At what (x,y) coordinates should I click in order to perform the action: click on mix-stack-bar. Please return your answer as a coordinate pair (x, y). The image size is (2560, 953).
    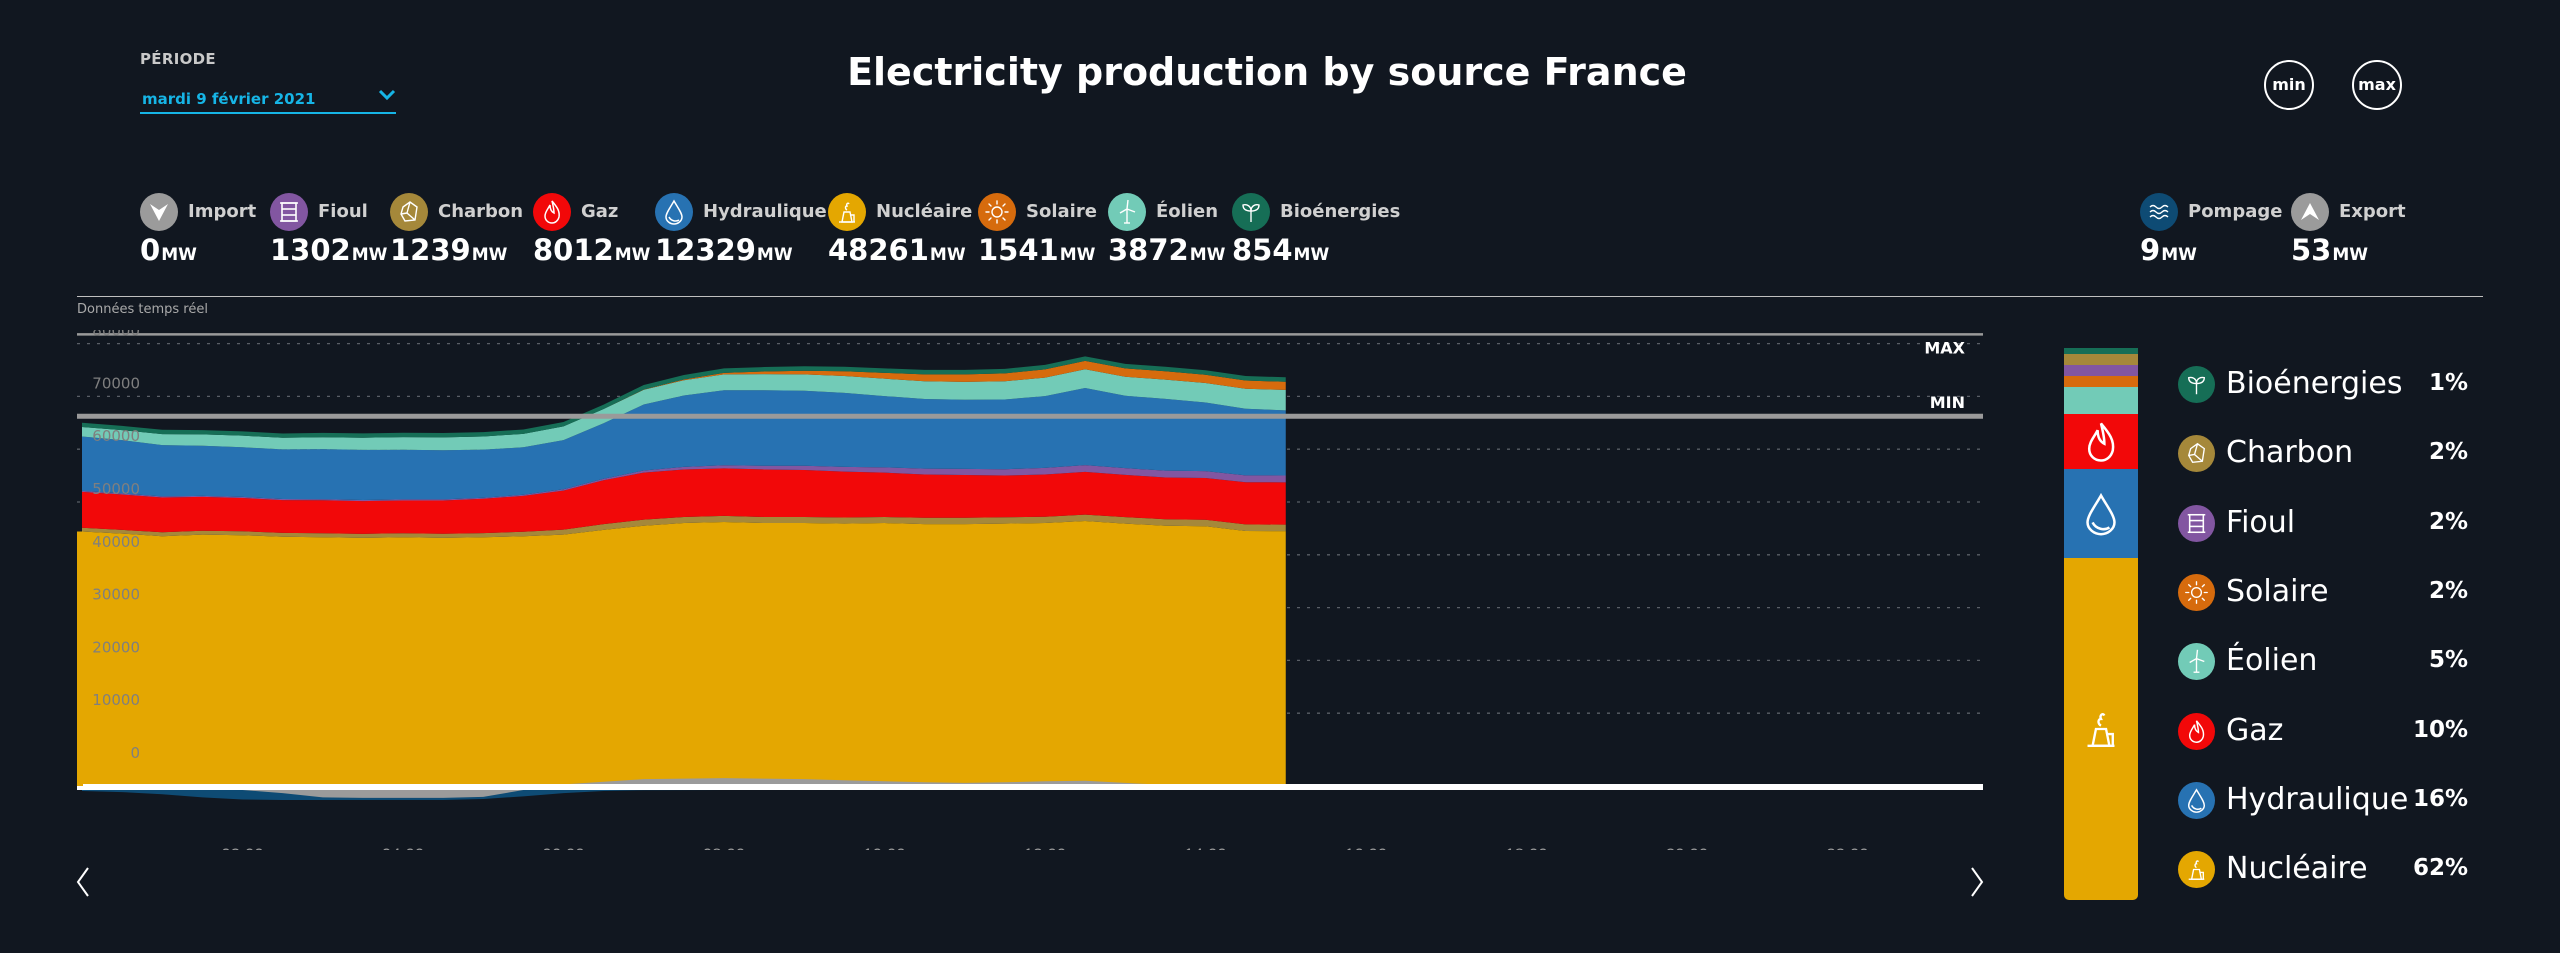
    Looking at the image, I should click on (2101, 624).